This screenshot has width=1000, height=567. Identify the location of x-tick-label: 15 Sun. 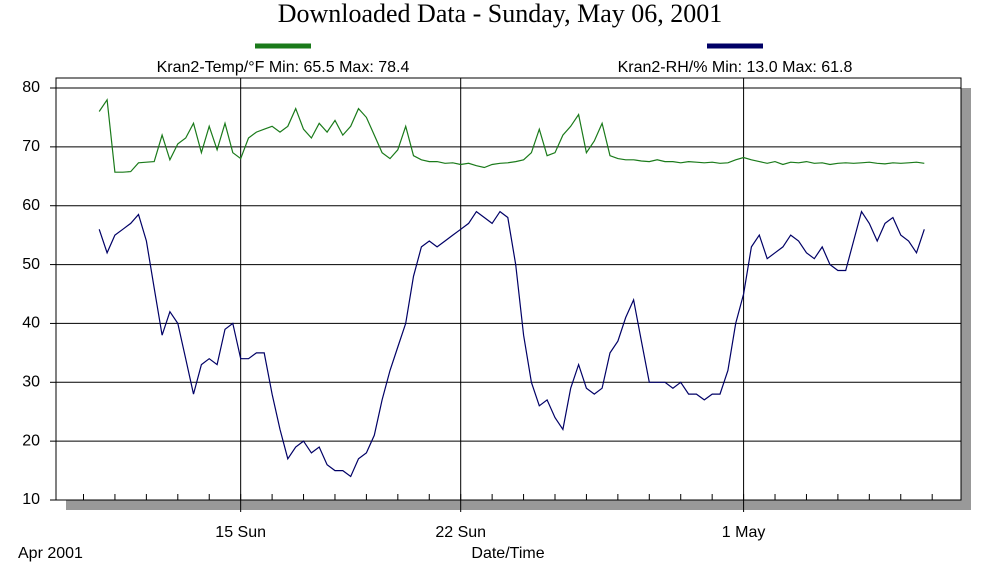
(240, 532).